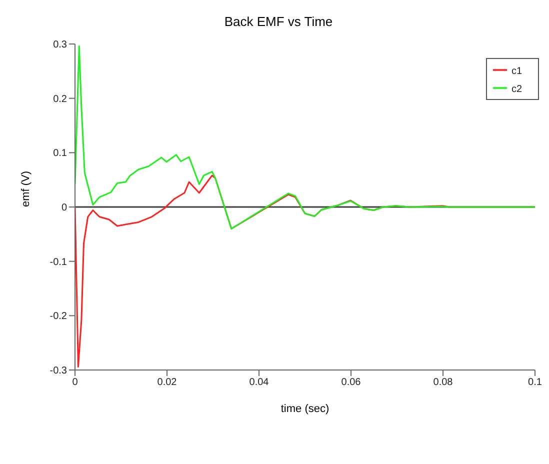 This screenshot has height=464, width=549. Describe the element at coordinates (535, 382) in the screenshot. I see `x-tick-label: 0.1` at that location.